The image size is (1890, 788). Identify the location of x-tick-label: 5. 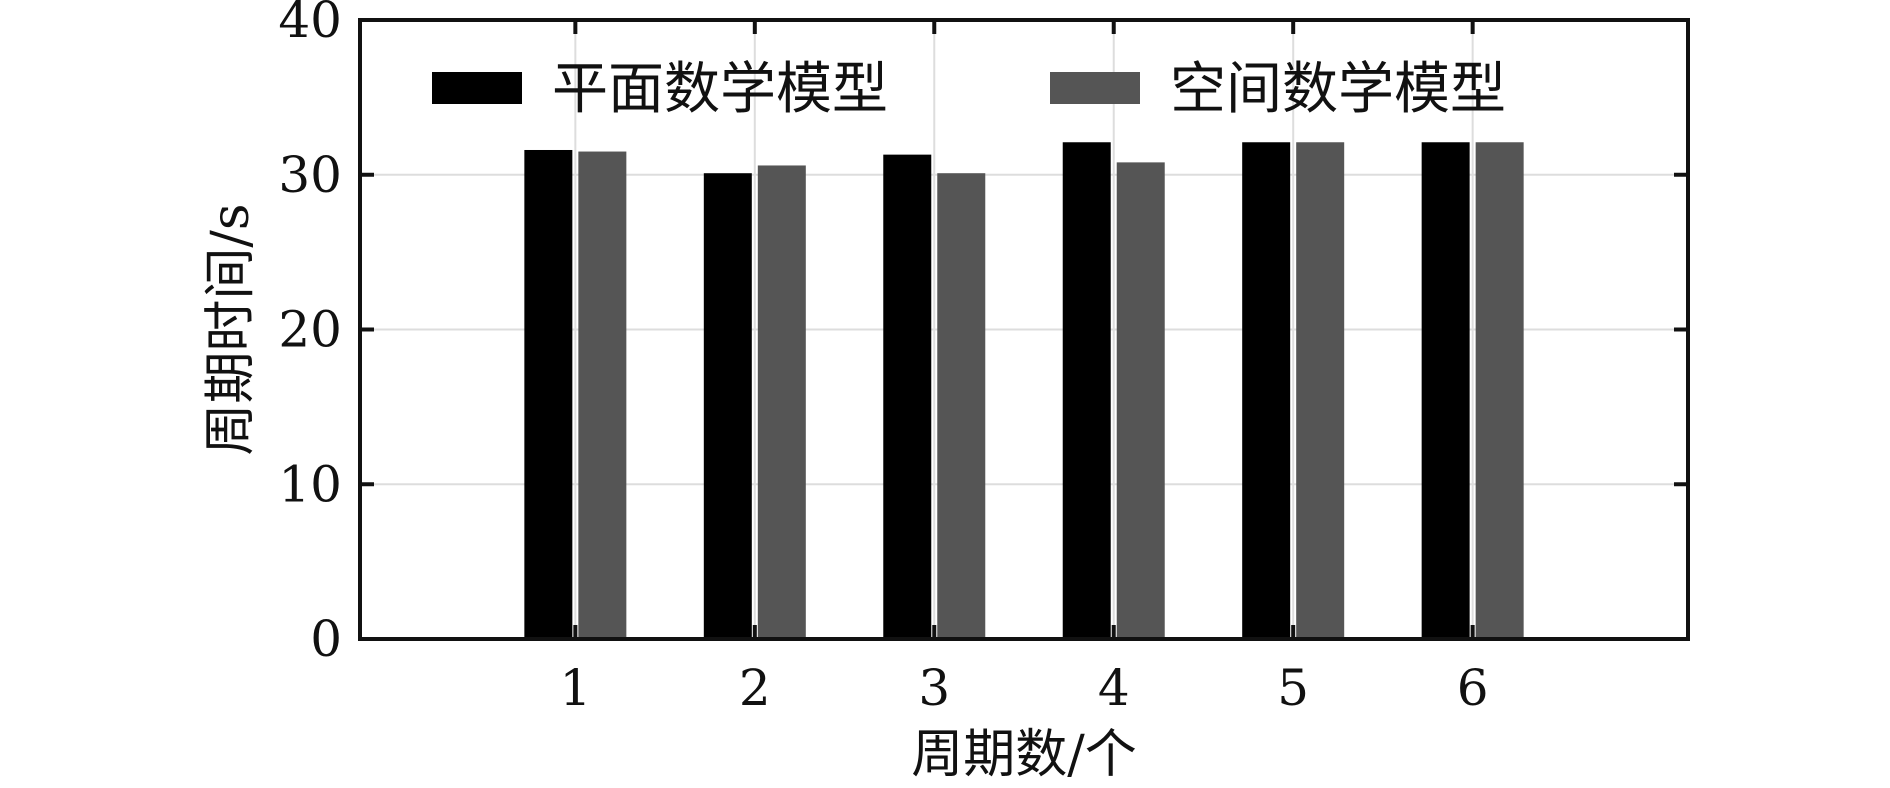
(1293, 688).